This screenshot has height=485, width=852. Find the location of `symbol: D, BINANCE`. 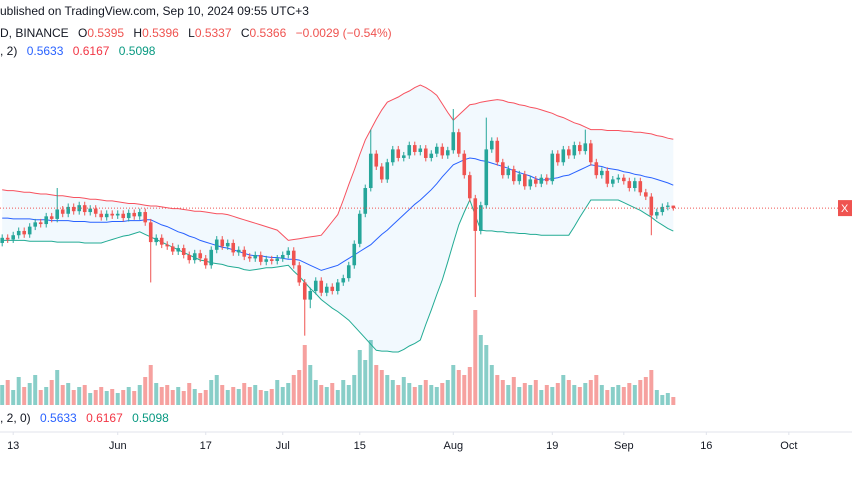

symbol: D, BINANCE is located at coordinates (34, 33).